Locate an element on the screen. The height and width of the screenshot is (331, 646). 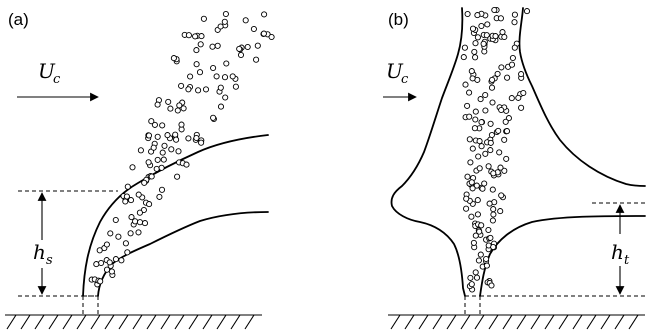
panel-a-plume-upper-boundary is located at coordinates (175, 215).